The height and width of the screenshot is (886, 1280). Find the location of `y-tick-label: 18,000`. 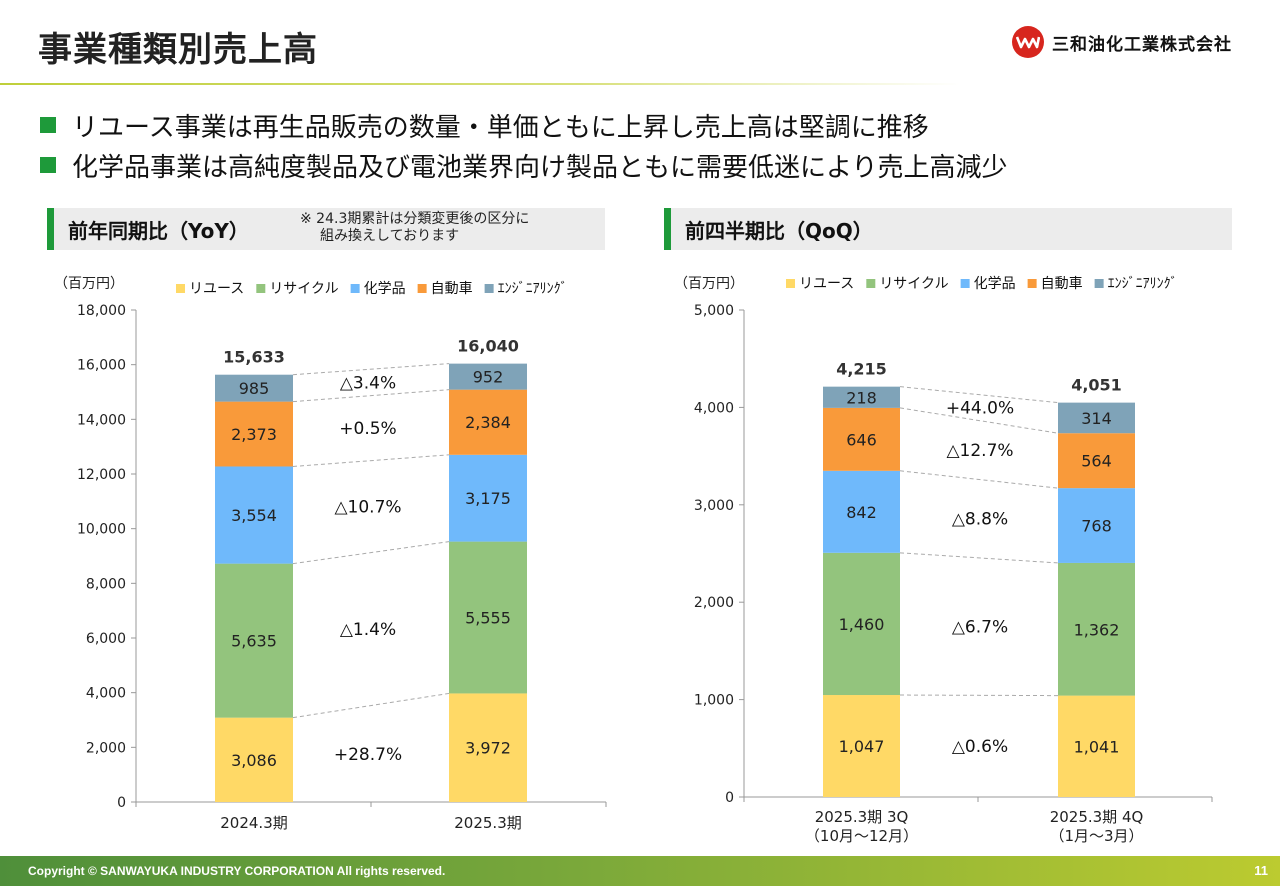

y-tick-label: 18,000 is located at coordinates (101, 311).